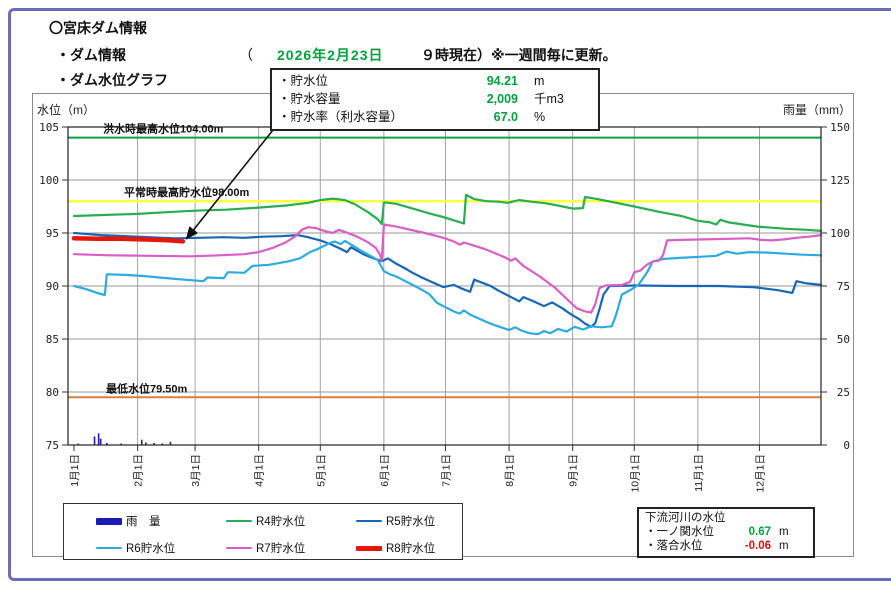  I want to click on date-suffix: ９時現在）※一週間毎に更新。, so click(519, 55).